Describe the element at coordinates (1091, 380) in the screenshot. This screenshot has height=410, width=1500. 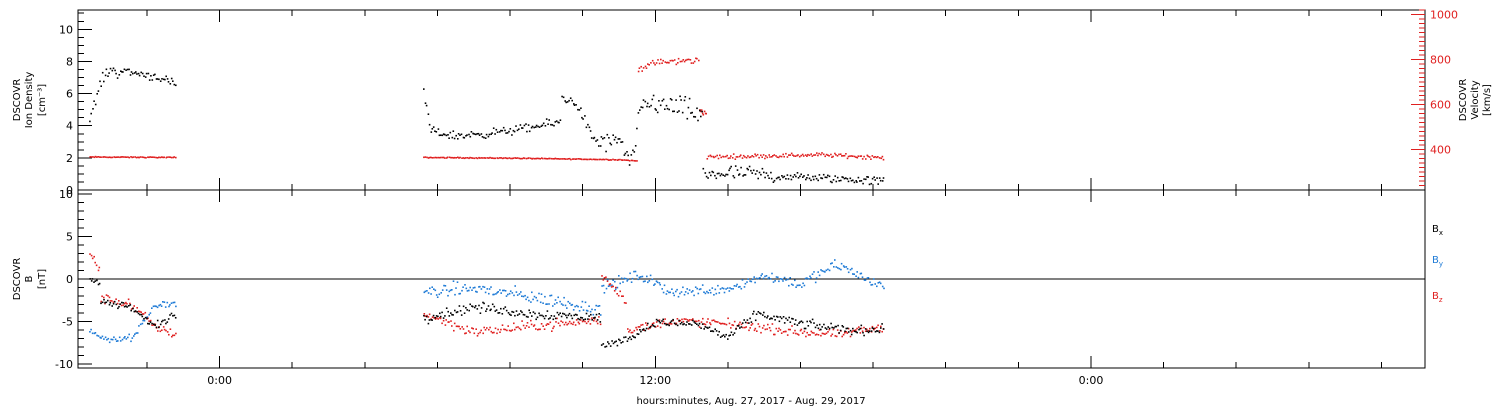
I see `time-tick-label: 0:00` at that location.